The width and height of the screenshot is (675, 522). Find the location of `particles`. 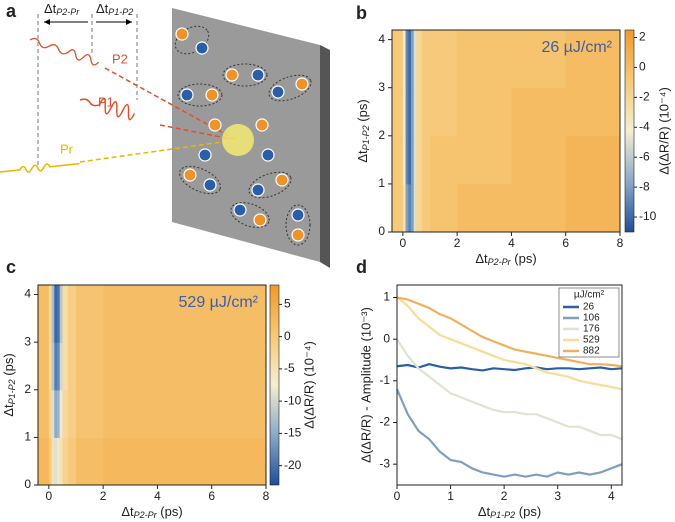

particles is located at coordinates (242, 134).